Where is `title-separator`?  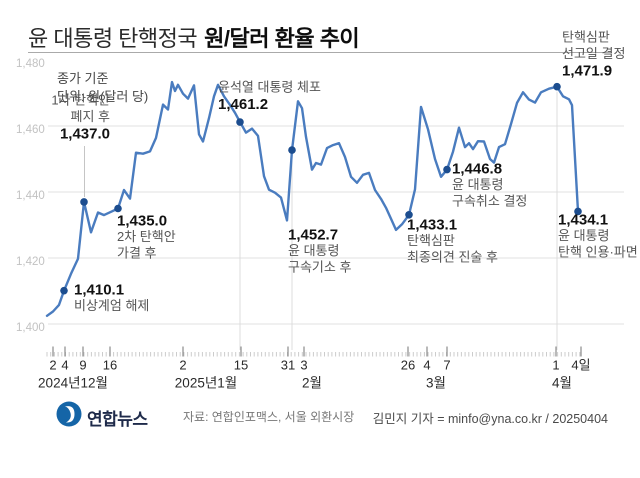 title-separator is located at coordinates (320, 52).